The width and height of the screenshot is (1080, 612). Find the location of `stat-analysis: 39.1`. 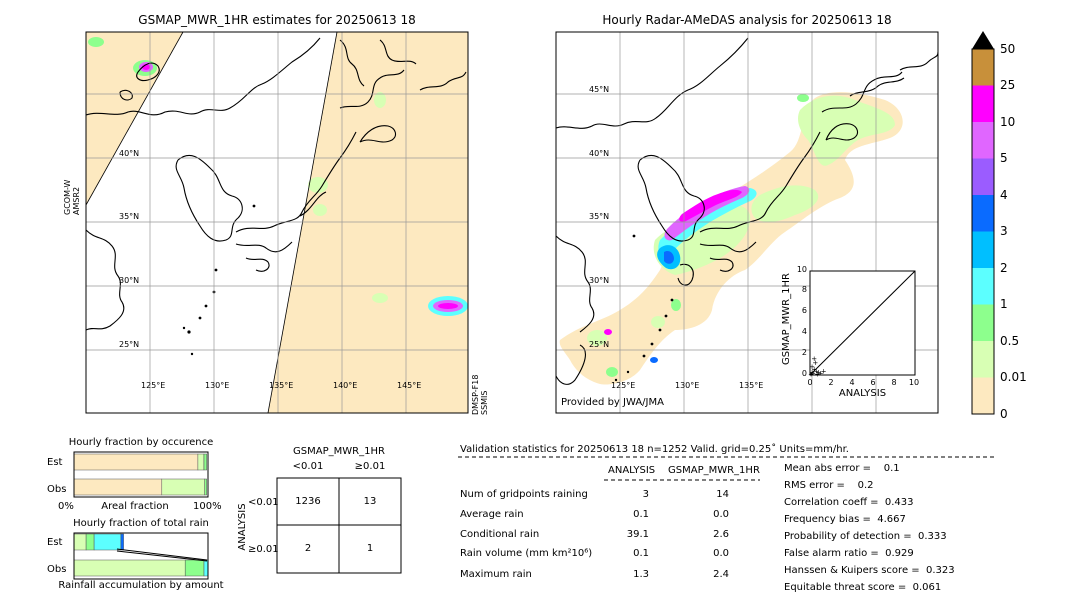

stat-analysis: 39.1 is located at coordinates (637, 534).